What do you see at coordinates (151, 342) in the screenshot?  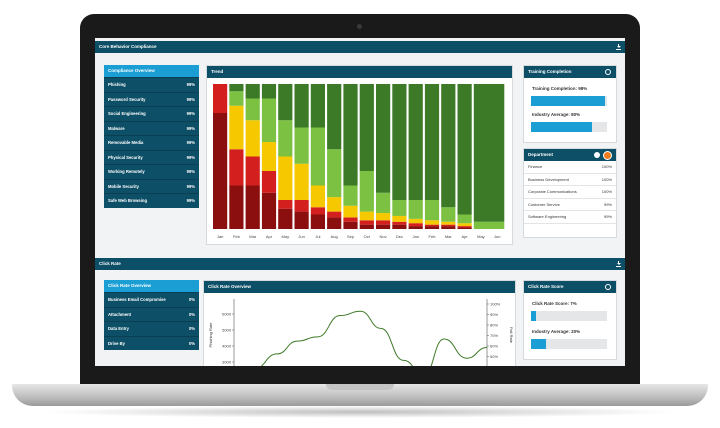 I see `click-rate-item: Drive By 0%` at bounding box center [151, 342].